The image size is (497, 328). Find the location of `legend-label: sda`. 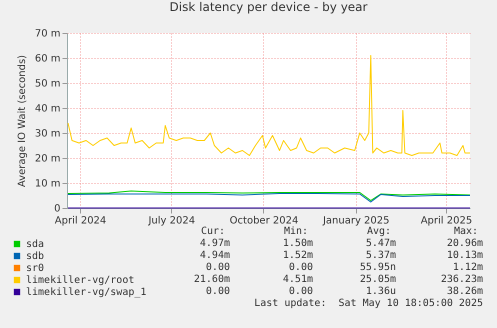

legend-label: sda is located at coordinates (35, 244).